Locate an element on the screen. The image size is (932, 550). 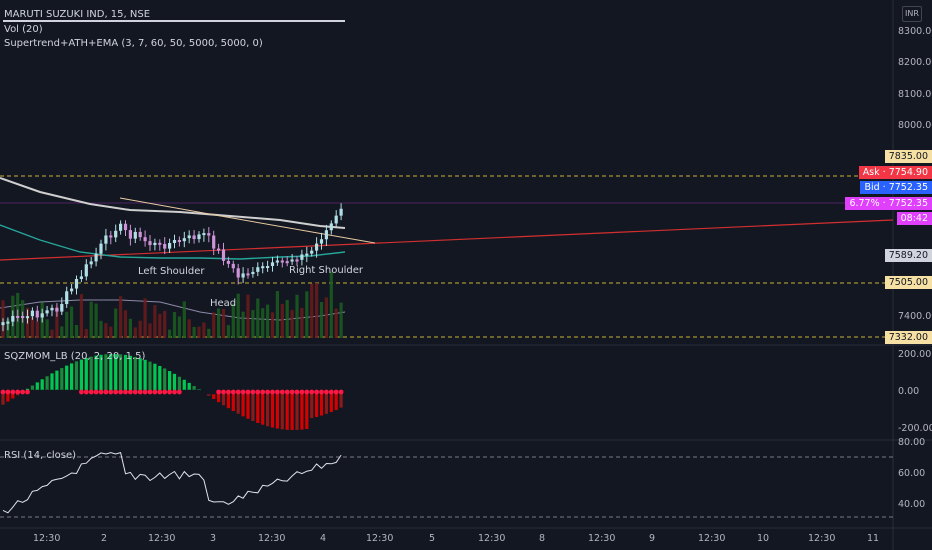
rsi-label: RSI (14, close) is located at coordinates (40, 455).